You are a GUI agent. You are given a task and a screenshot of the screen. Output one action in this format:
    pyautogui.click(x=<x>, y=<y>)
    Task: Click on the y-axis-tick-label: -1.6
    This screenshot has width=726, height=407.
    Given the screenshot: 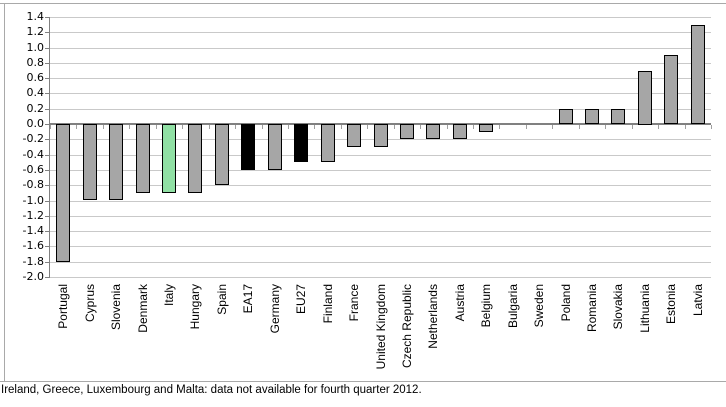 What is the action you would take?
    pyautogui.click(x=33, y=245)
    